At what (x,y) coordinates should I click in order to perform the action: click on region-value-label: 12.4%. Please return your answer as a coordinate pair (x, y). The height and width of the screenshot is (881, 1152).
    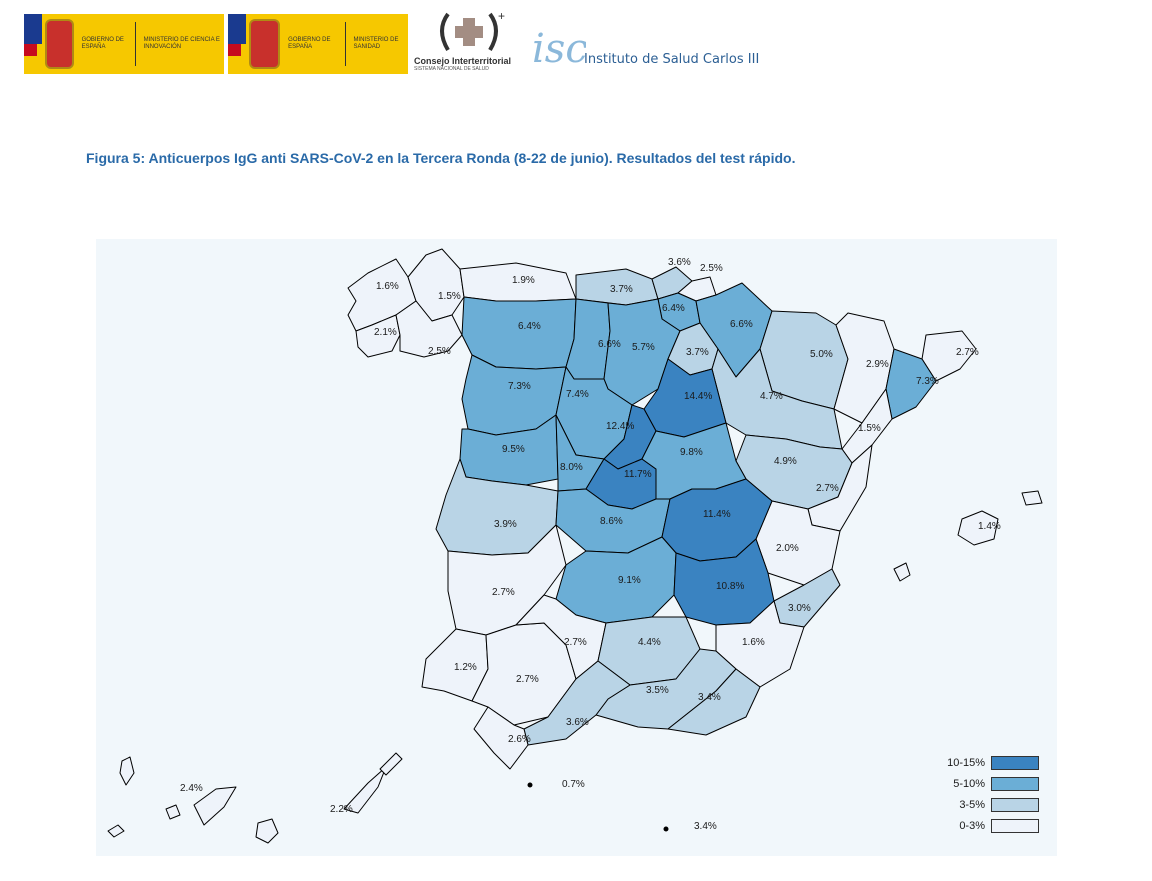
    Looking at the image, I should click on (620, 426).